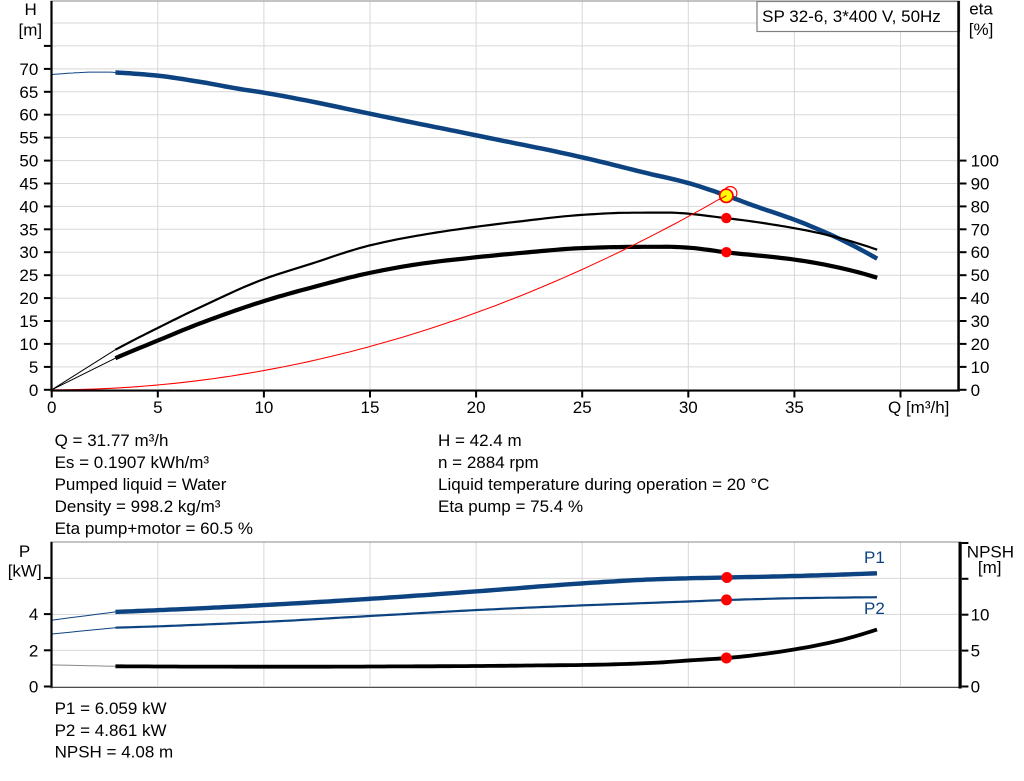 Image resolution: width=1024 pixels, height=781 pixels. What do you see at coordinates (874, 608) in the screenshot?
I see `svg-text: P2` at bounding box center [874, 608].